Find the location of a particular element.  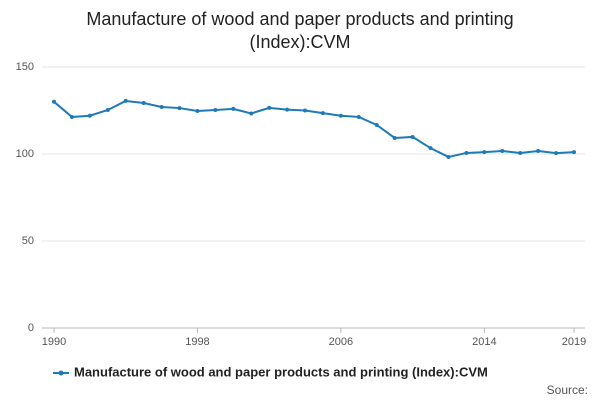

y-tick-label: 0 is located at coordinates (31, 328).